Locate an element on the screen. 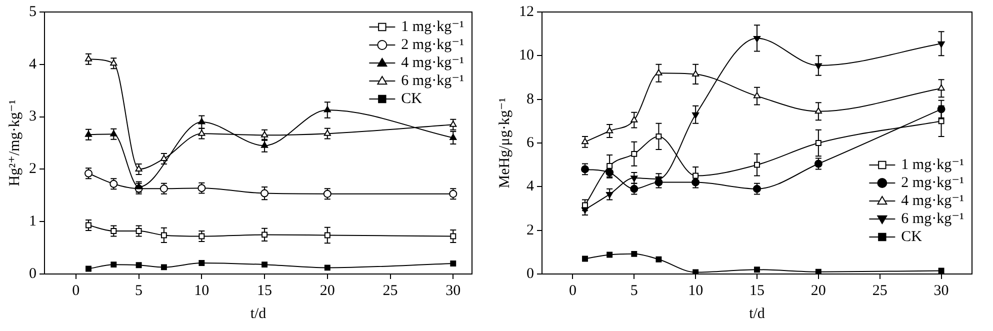 The height and width of the screenshot is (331, 993). y-tick-label: 5 is located at coordinates (32, 12).